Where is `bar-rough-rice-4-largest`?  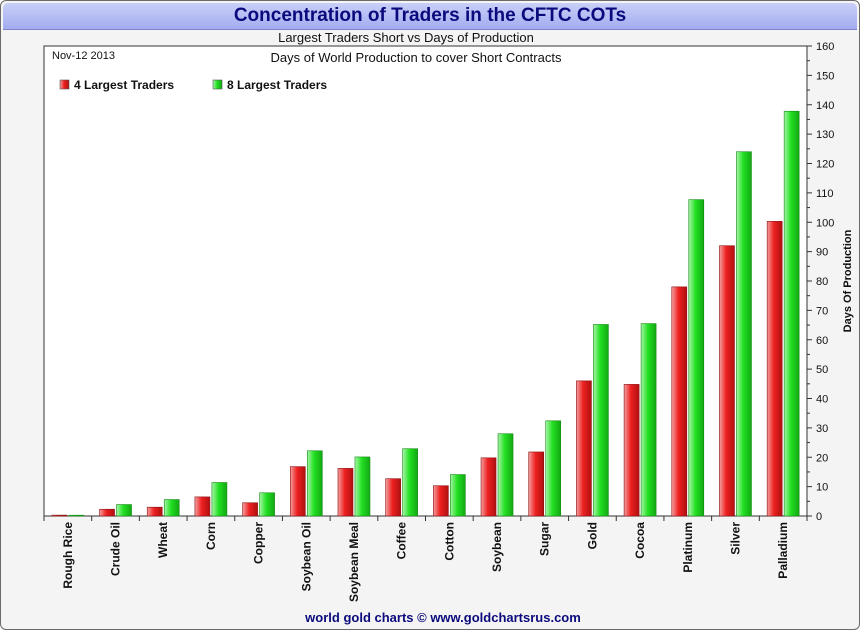
bar-rough-rice-4-largest is located at coordinates (59, 515).